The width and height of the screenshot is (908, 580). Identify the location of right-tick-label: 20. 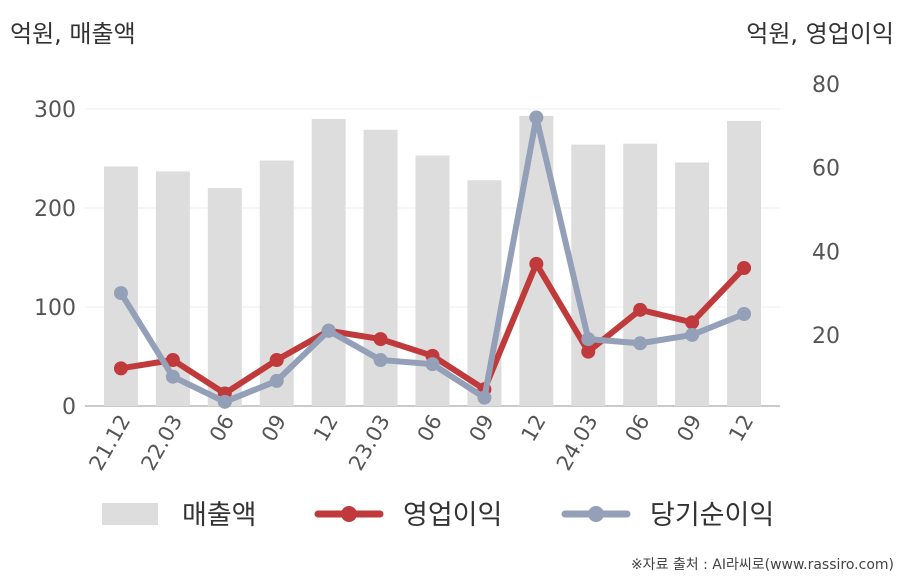
(826, 336).